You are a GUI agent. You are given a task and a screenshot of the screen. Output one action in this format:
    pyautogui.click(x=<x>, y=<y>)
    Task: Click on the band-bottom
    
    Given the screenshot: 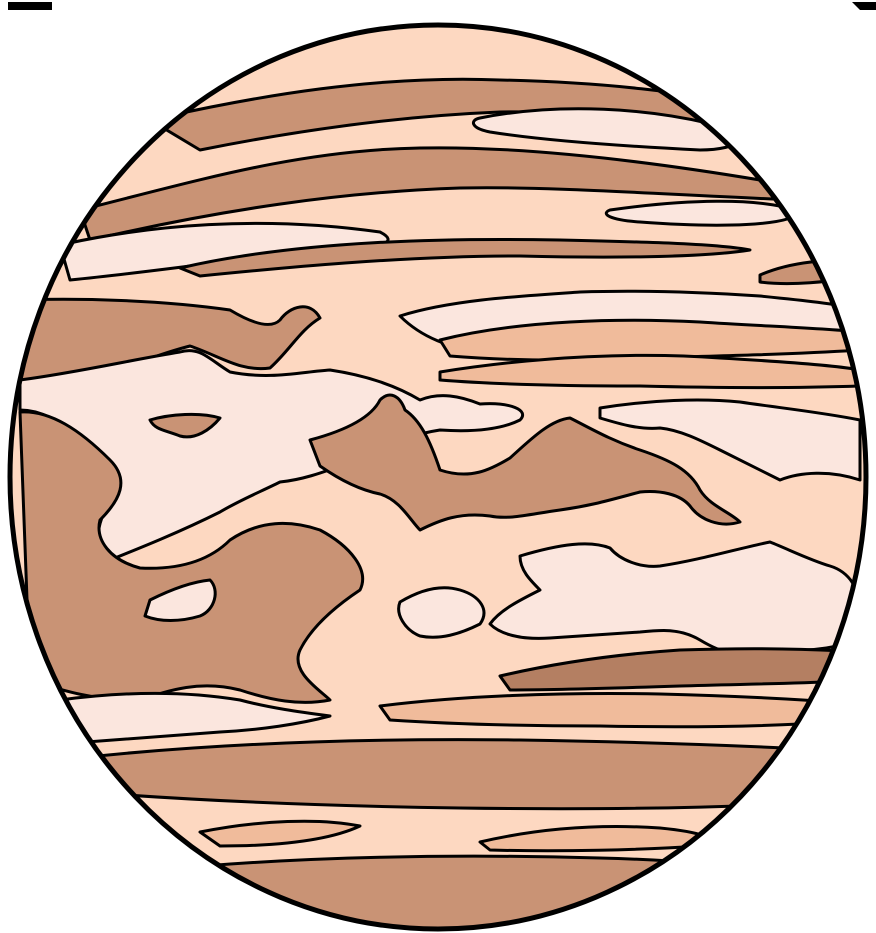 What is the action you would take?
    pyautogui.click(x=480, y=891)
    